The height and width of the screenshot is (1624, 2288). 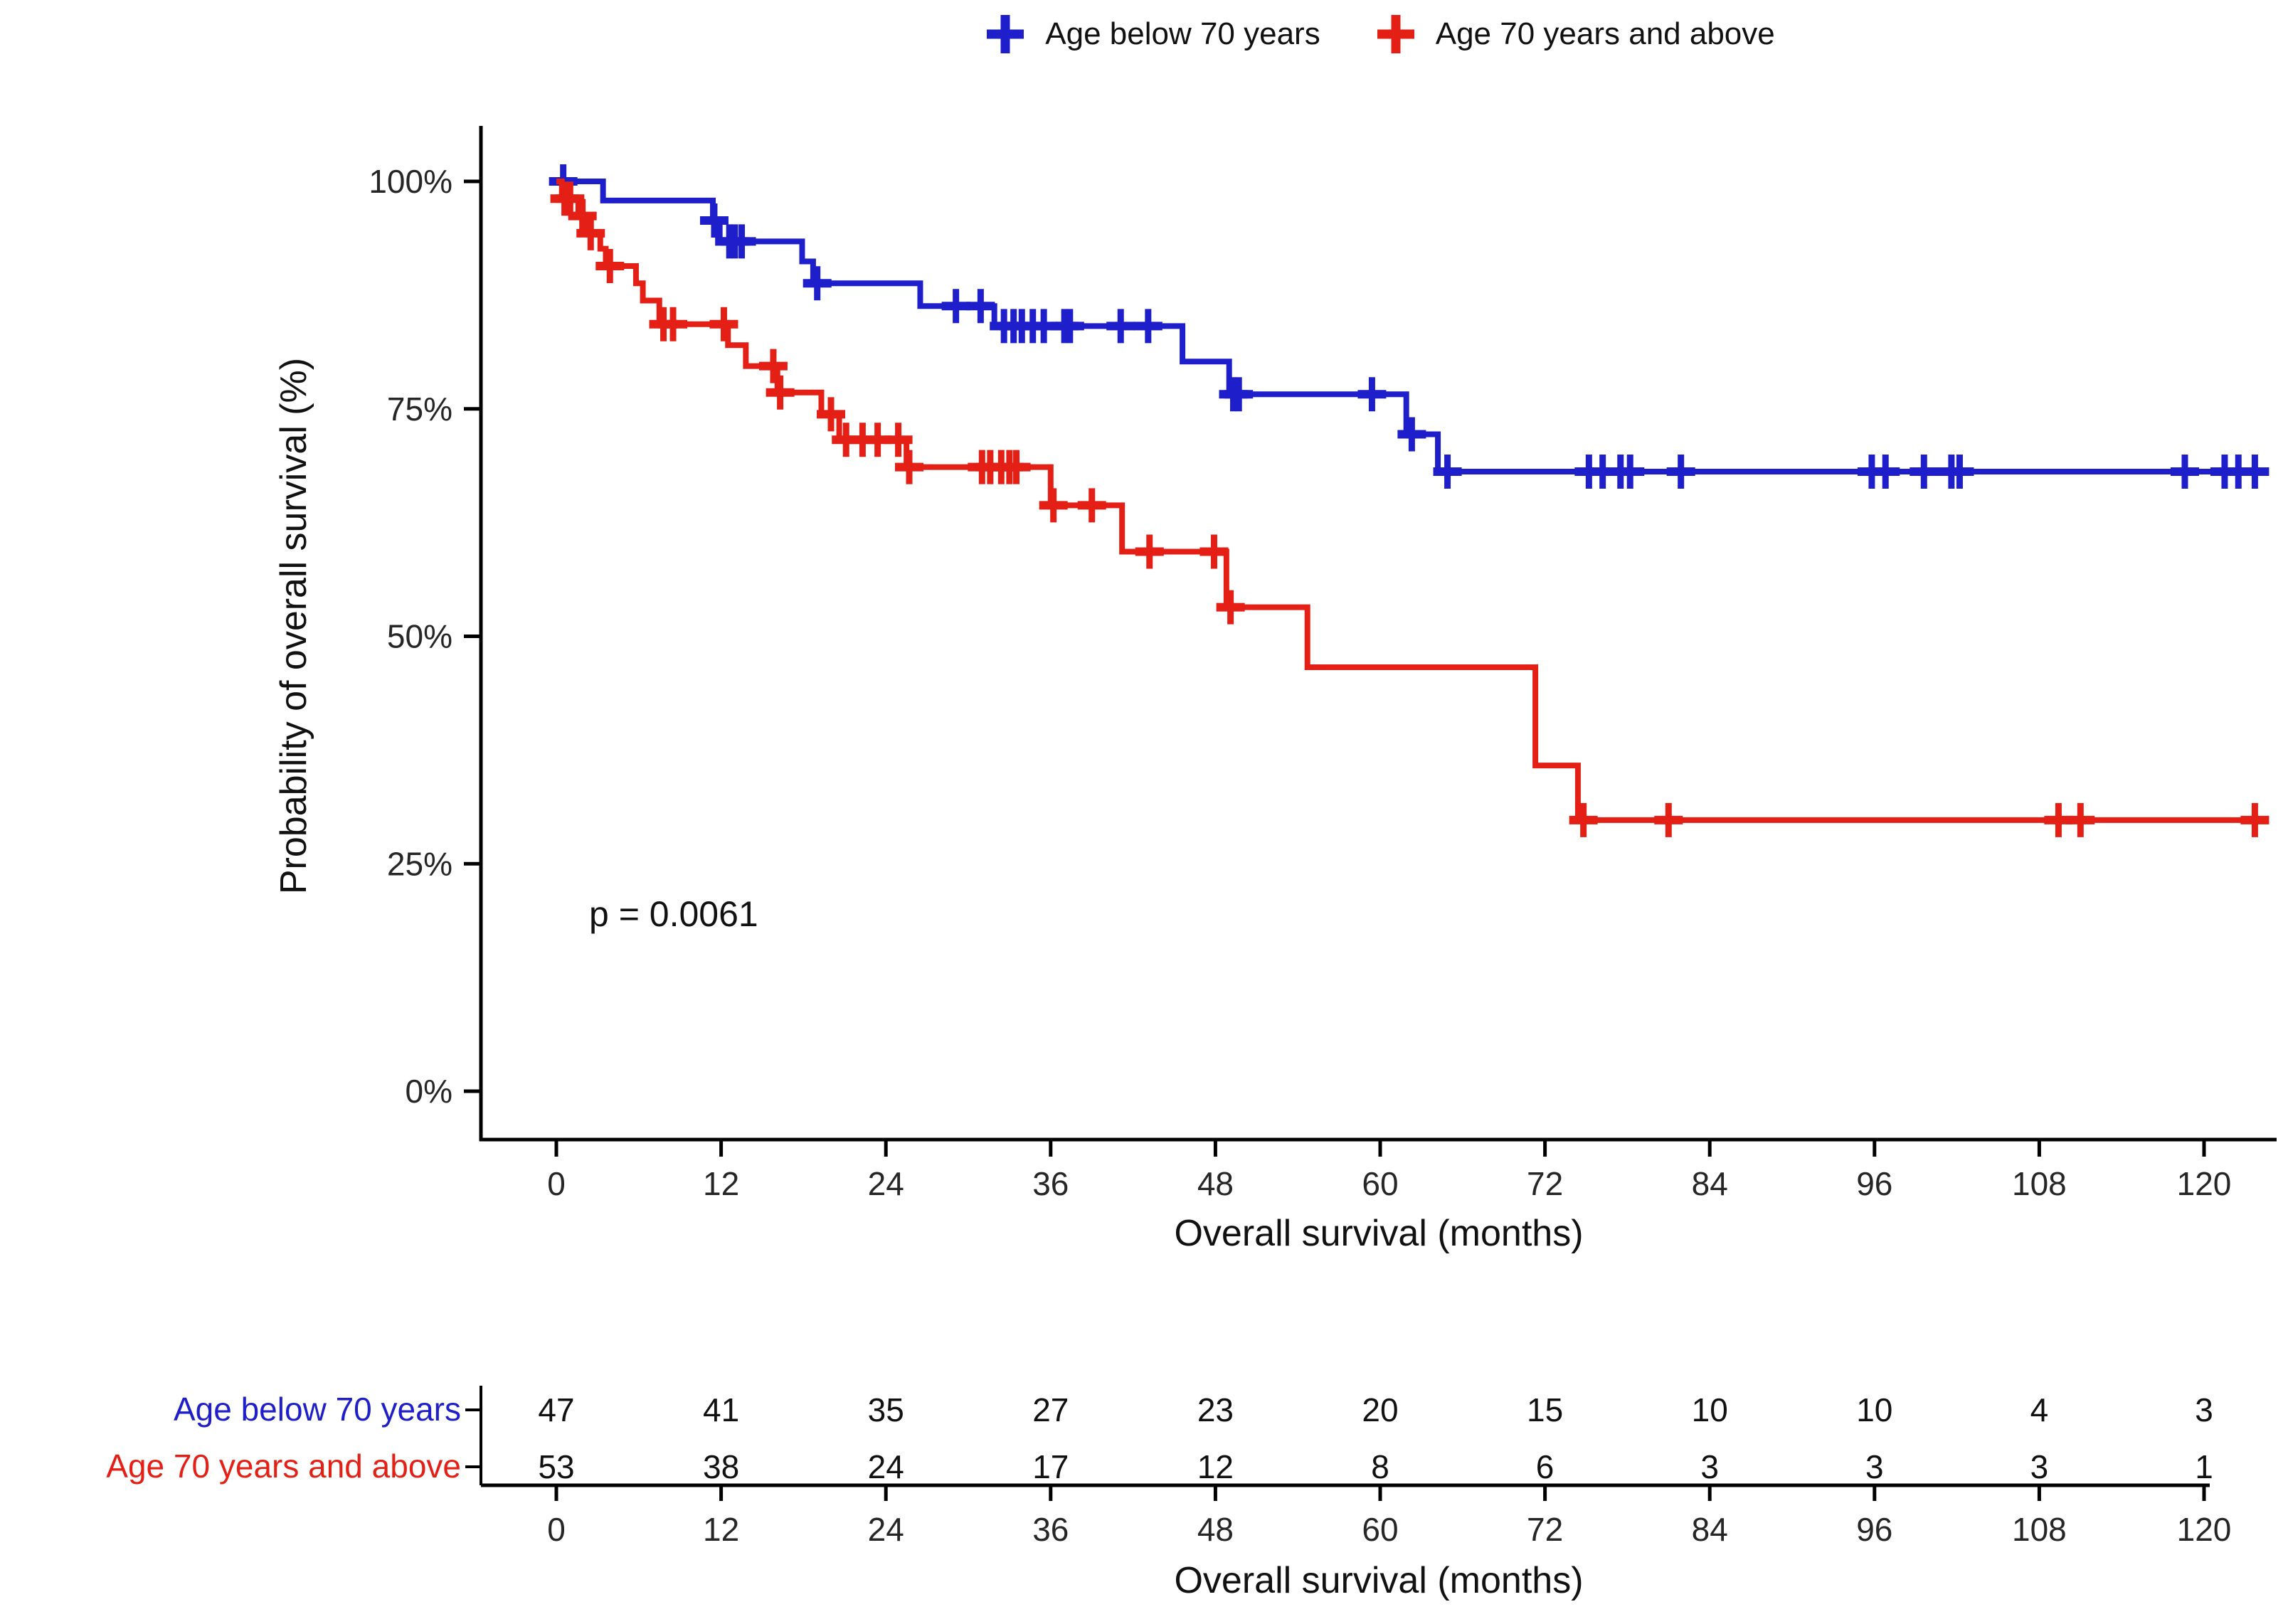 What do you see at coordinates (293, 626) in the screenshot?
I see `y-axis-title: Probability of overall survival (%)` at bounding box center [293, 626].